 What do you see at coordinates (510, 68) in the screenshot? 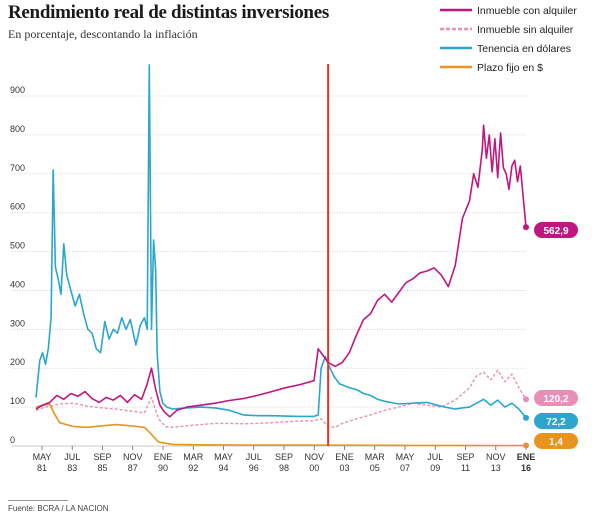
I see `legend-label-plazo-fijo: Plazo fijo en $` at bounding box center [510, 68].